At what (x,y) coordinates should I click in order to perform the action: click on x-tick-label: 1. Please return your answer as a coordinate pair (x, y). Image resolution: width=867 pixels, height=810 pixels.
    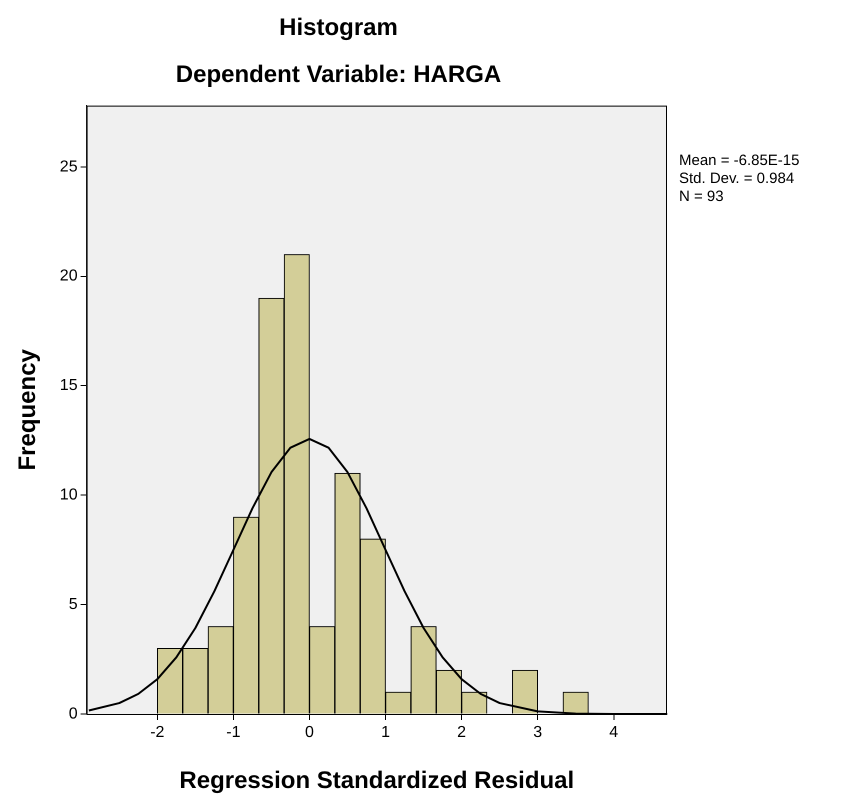
    Looking at the image, I should click on (385, 733).